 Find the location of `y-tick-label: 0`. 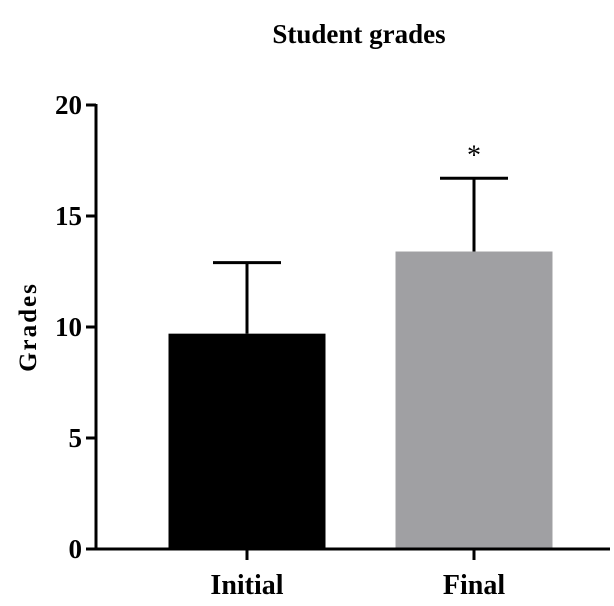

y-tick-label: 0 is located at coordinates (76, 549).